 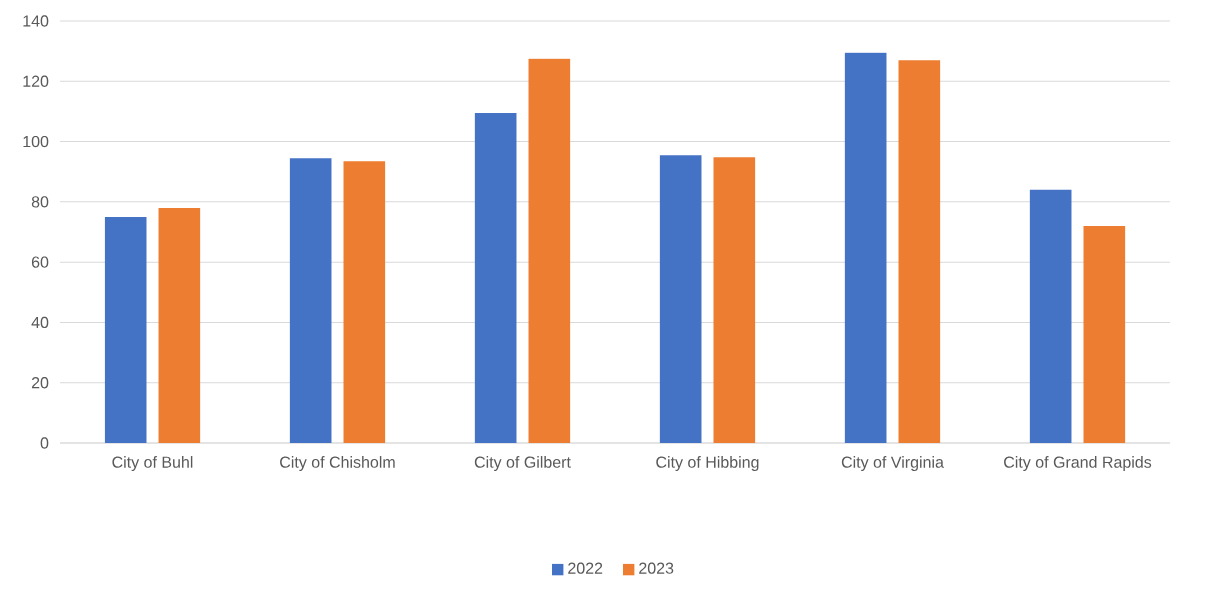 I want to click on x-tick-label: City of Chisholm, so click(x=337, y=463).